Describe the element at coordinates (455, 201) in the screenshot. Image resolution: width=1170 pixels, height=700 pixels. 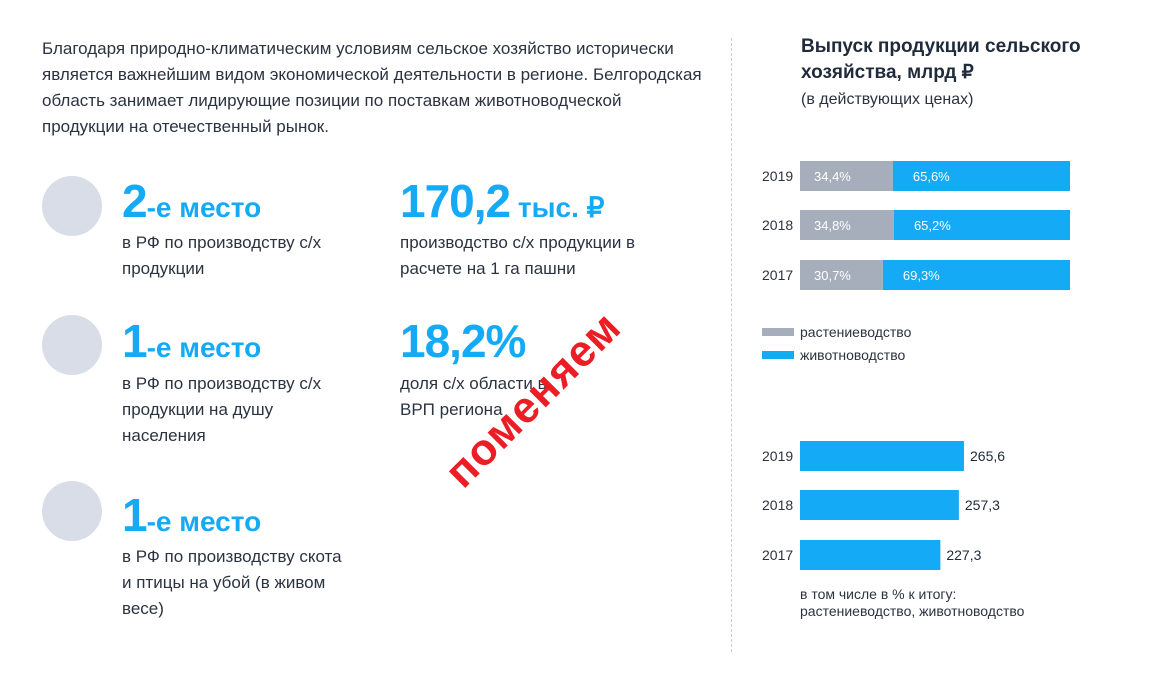
I see `stat-value-2: 170,2` at that location.